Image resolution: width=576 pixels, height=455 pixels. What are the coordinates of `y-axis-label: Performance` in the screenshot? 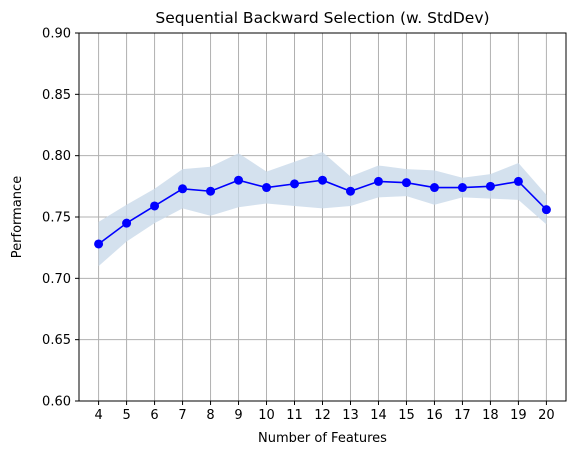 It's located at (17, 217).